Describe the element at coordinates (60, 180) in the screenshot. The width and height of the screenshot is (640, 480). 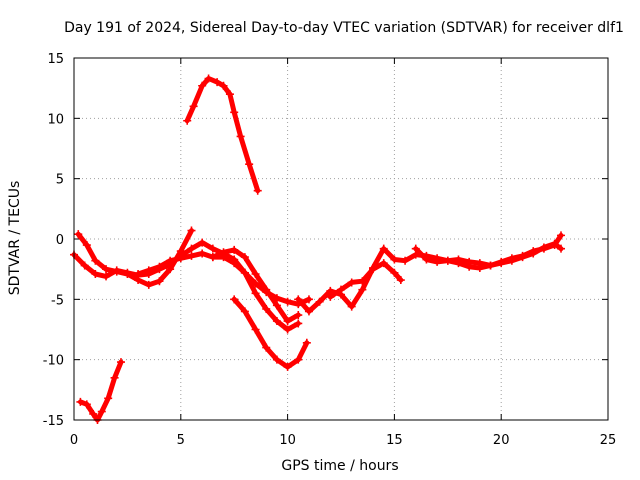
I see `y-tick-label: 5` at that location.